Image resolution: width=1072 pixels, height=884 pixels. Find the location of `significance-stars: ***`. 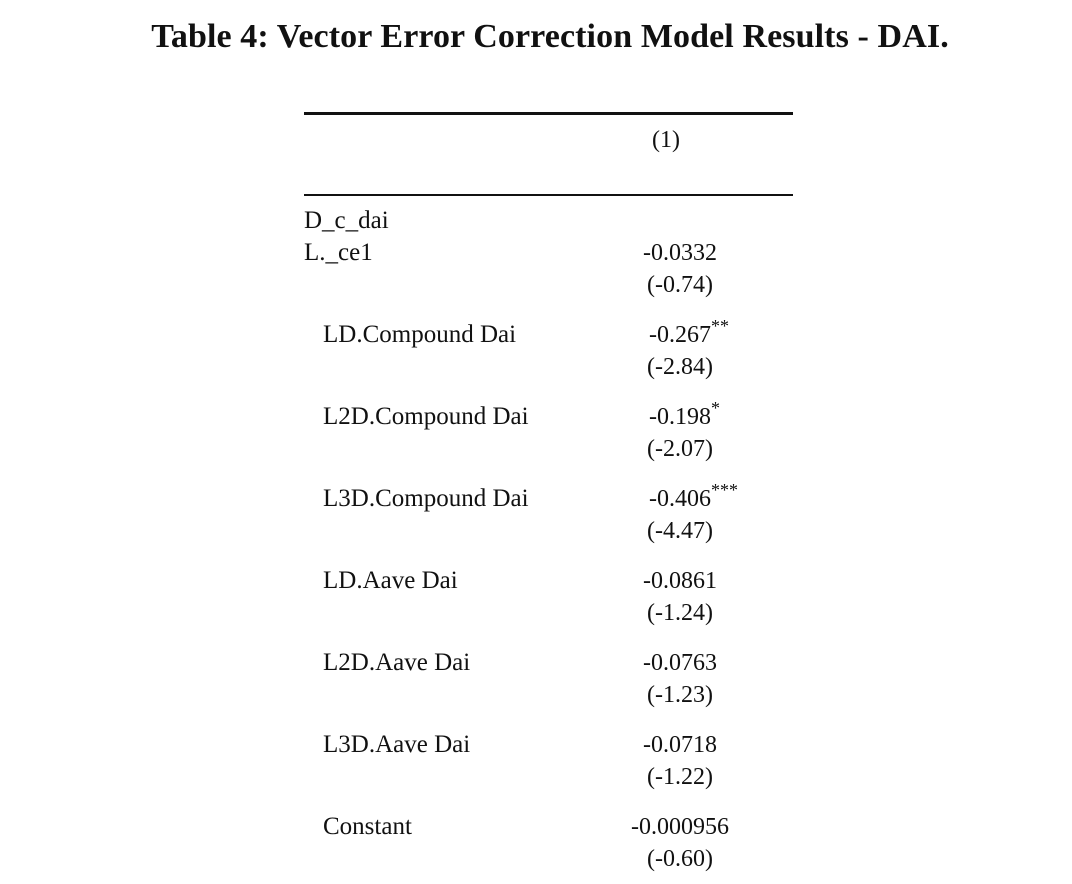

significance-stars: *** is located at coordinates (724, 490).